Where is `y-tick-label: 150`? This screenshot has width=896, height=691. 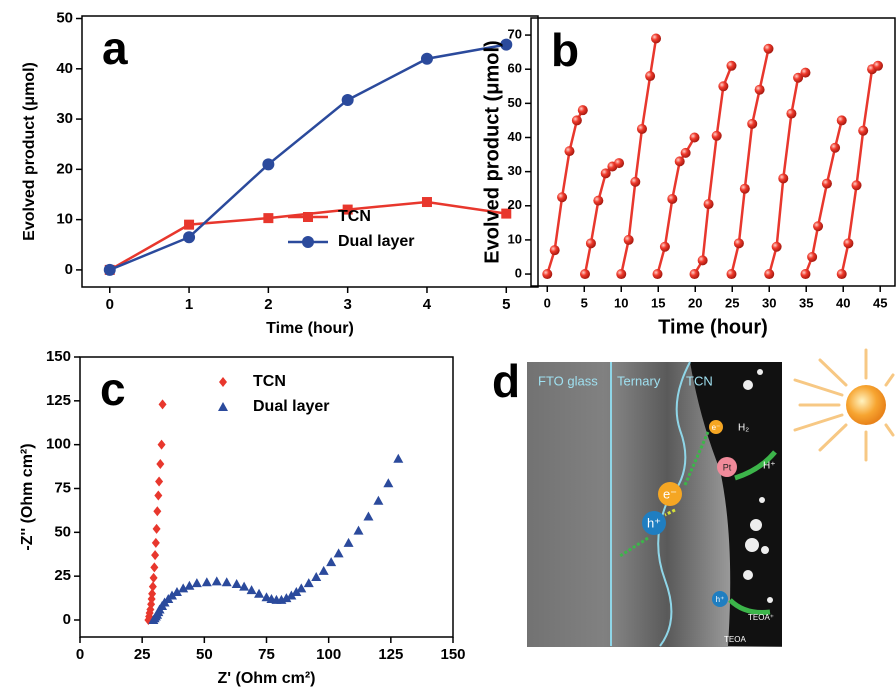
y-tick-label: 150 is located at coordinates (58, 356).